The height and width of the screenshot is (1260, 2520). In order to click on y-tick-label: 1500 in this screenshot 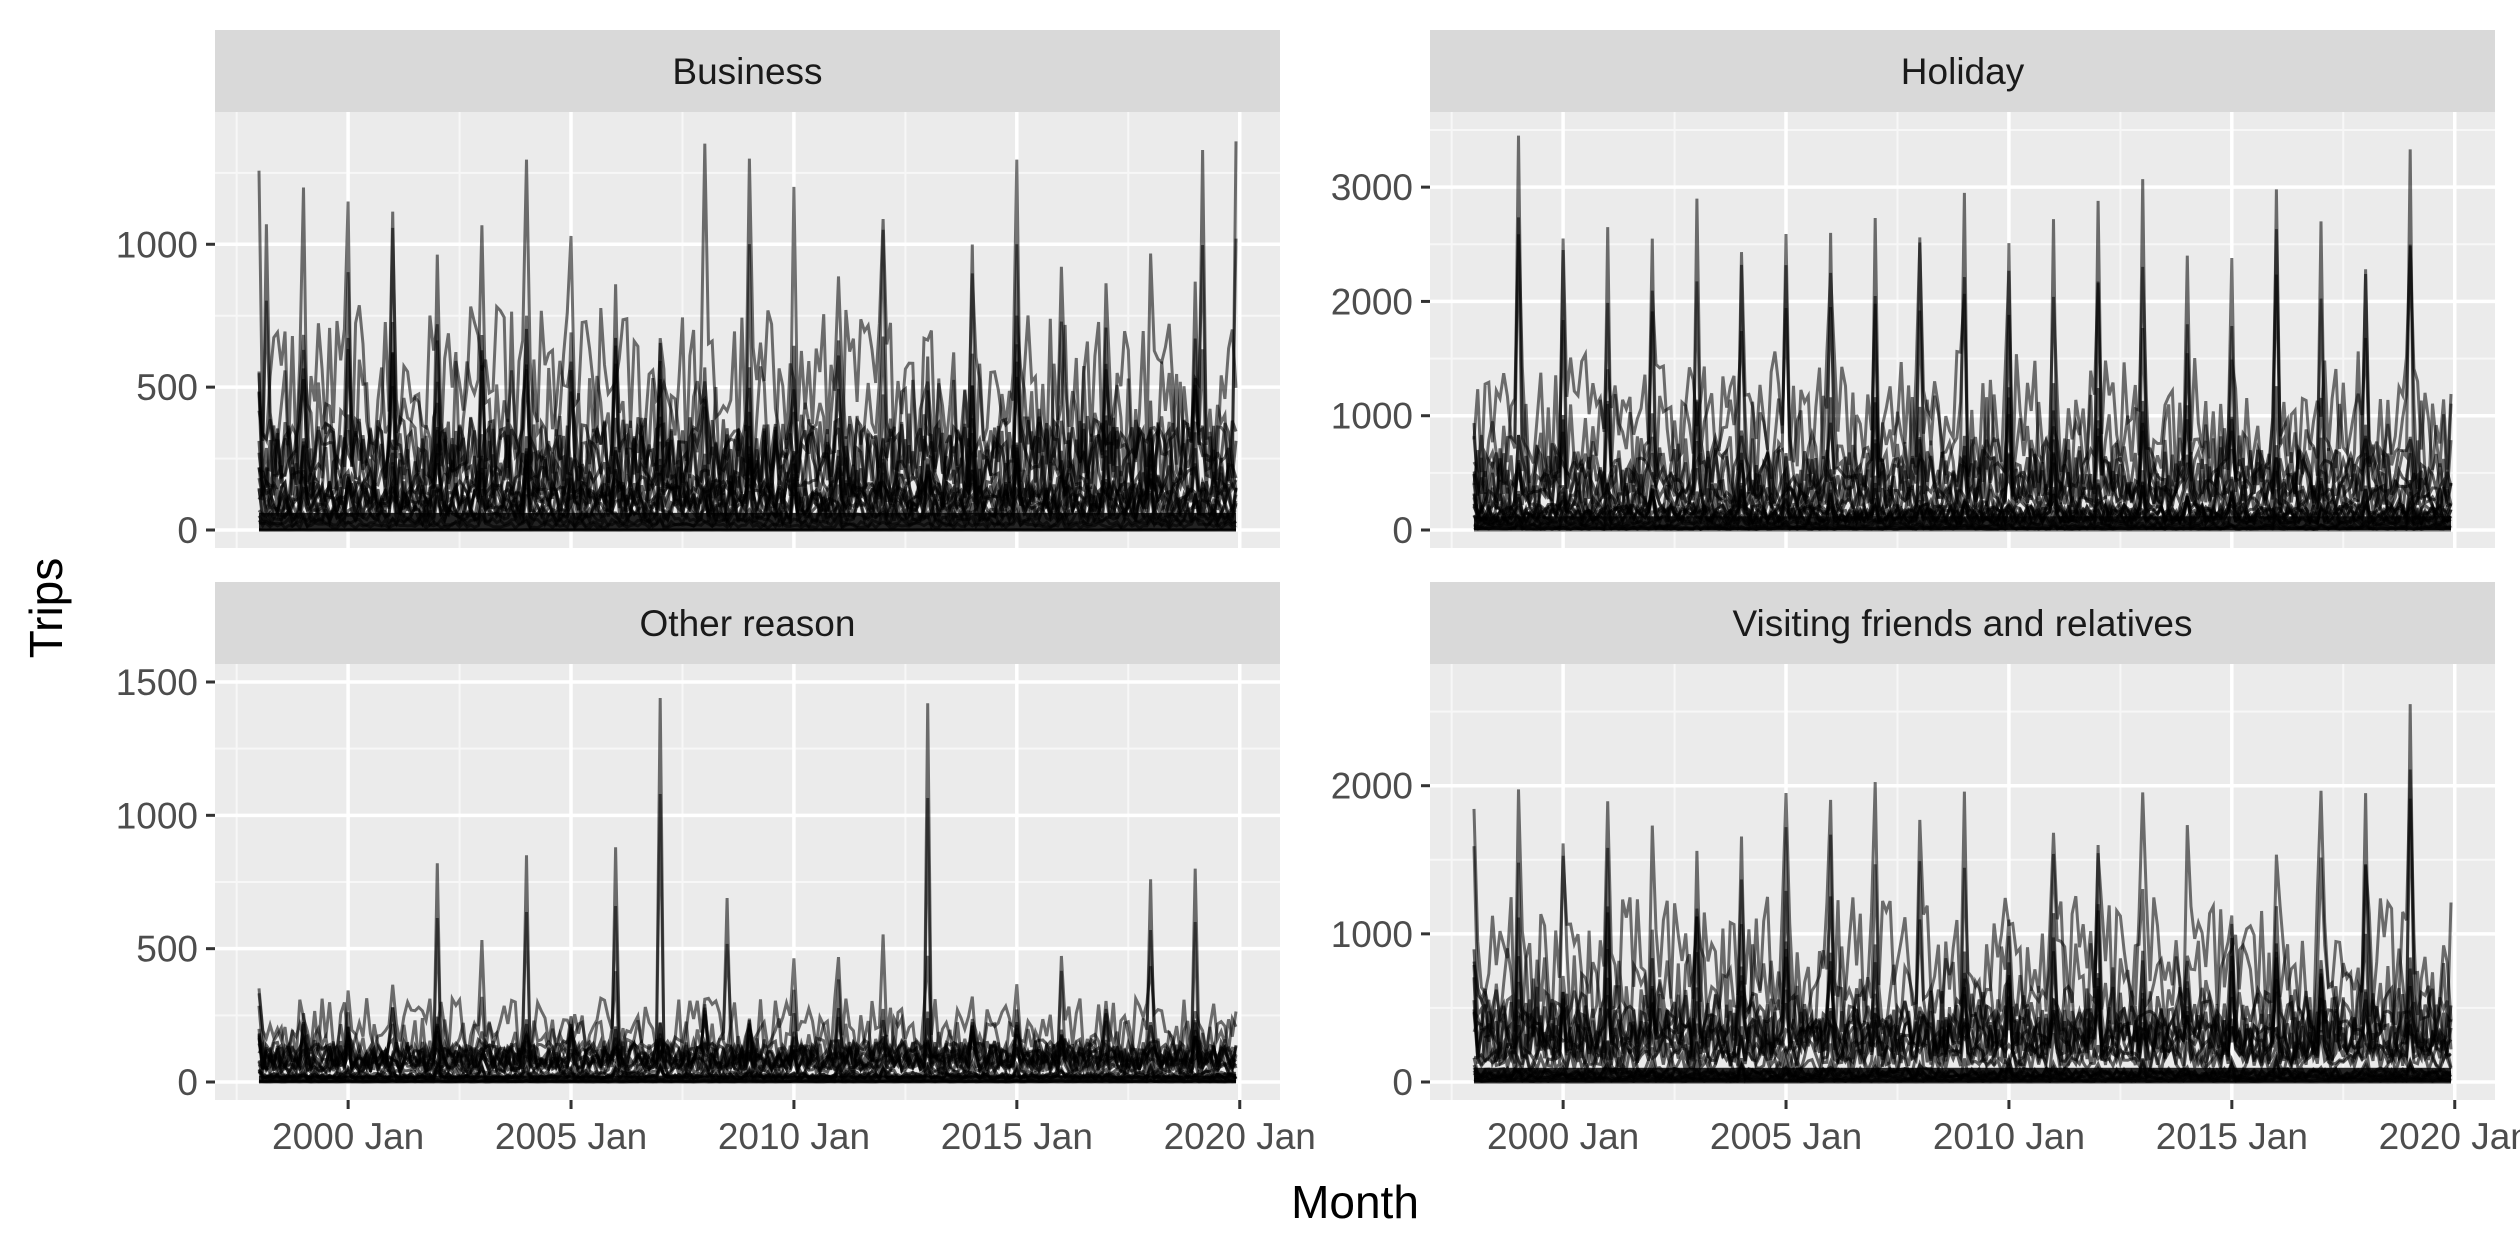, I will do `click(157, 682)`.